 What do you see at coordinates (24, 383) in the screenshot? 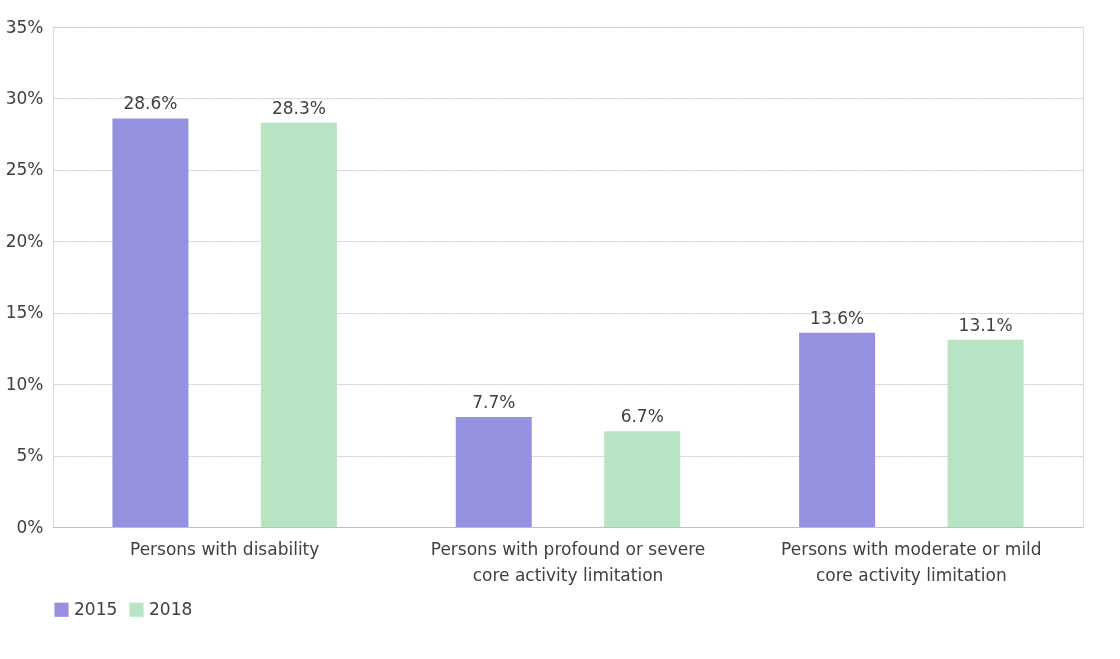
I see `y-tick-label: 10%` at bounding box center [24, 383].